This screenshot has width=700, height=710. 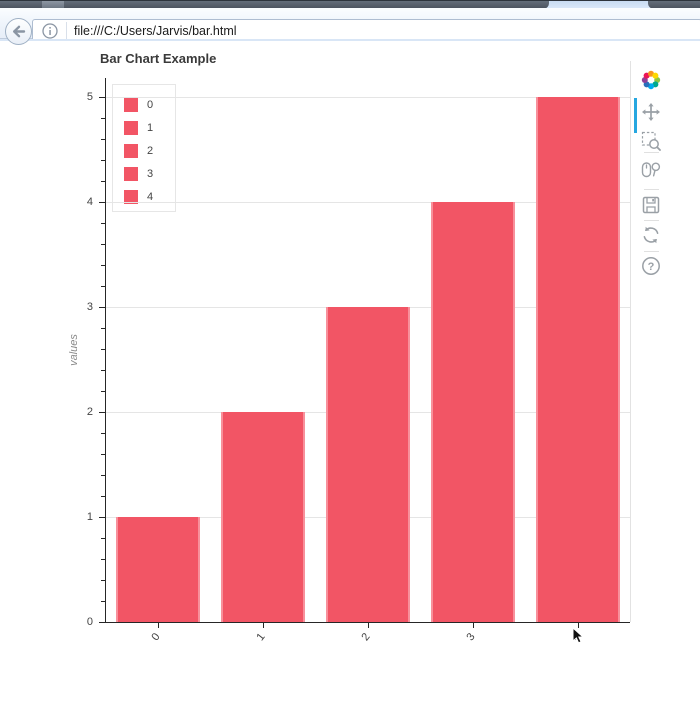 I want to click on circular-arrows-icon, so click(x=651, y=235).